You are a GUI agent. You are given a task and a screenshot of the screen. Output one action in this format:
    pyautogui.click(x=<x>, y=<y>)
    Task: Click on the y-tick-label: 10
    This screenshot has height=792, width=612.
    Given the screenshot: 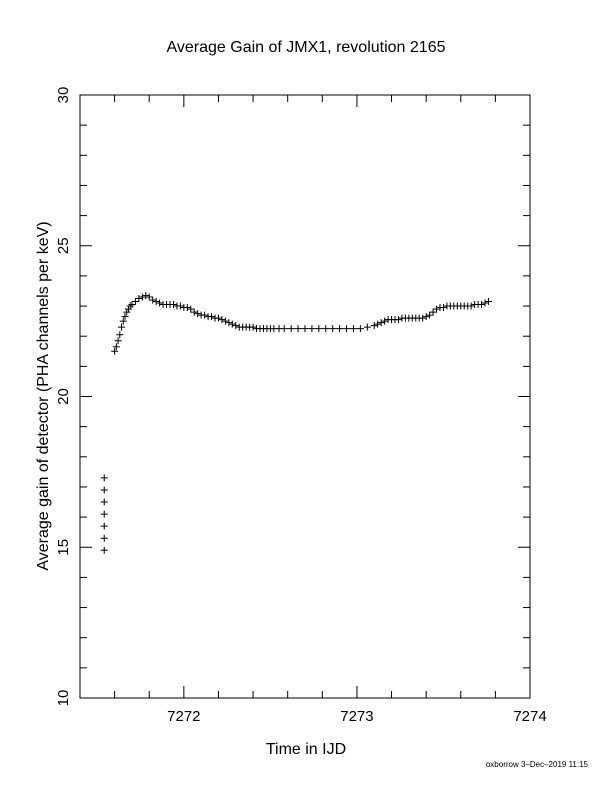 What is the action you would take?
    pyautogui.click(x=63, y=698)
    